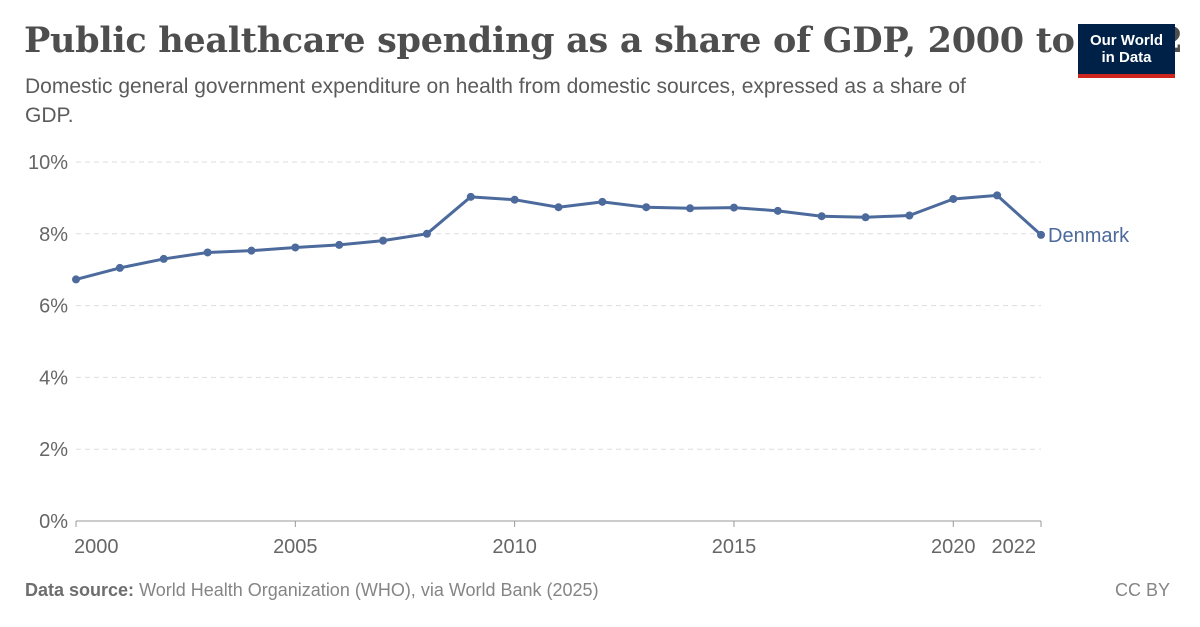 The image size is (1200, 627). What do you see at coordinates (1126, 57) in the screenshot?
I see `logo-line-2: in Data` at bounding box center [1126, 57].